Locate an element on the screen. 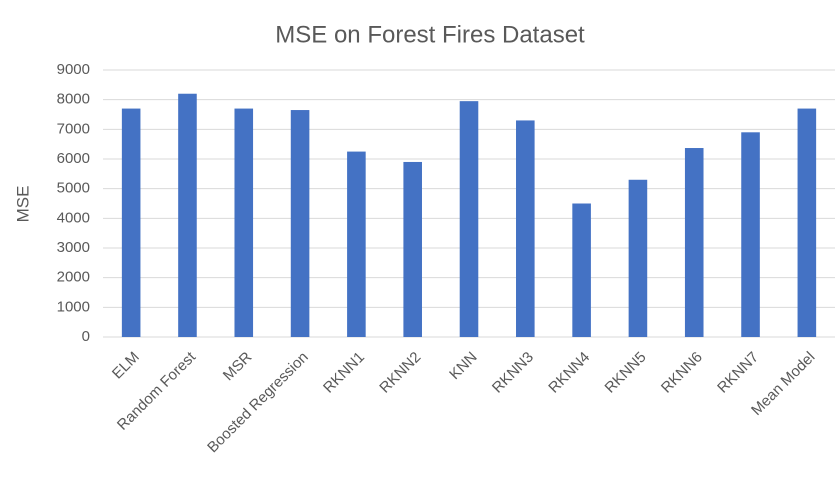 The width and height of the screenshot is (838, 492). y-tick-label: 2000 is located at coordinates (73, 277).